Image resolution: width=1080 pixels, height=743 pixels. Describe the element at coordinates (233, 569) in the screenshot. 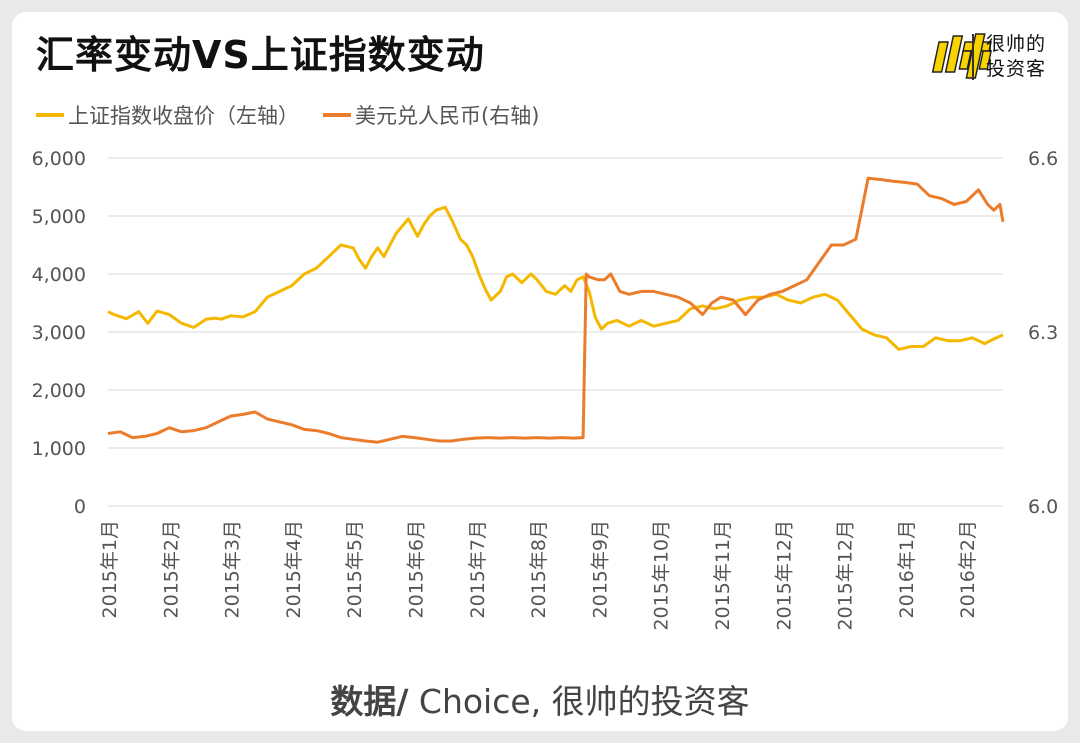

I see `x-tick-label: 2015年3月` at that location.